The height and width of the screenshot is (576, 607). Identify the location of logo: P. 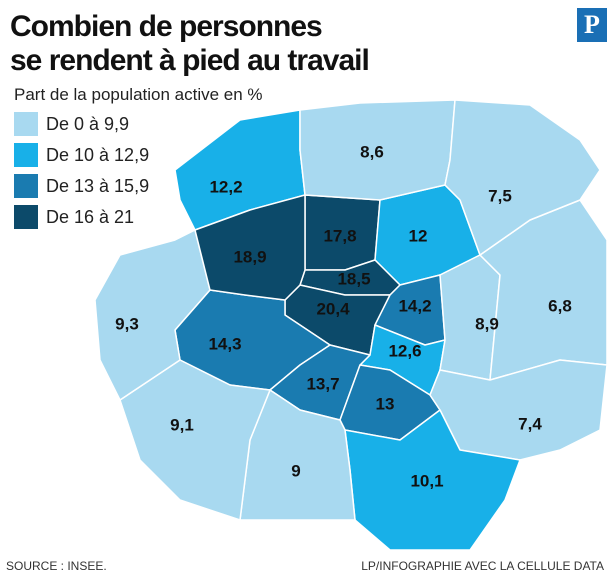
(592, 24).